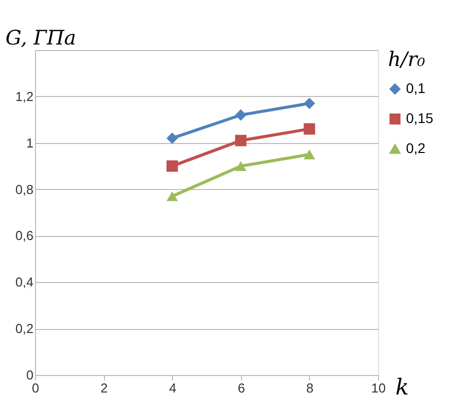  What do you see at coordinates (104, 388) in the screenshot?
I see `x-tick-label: 2` at bounding box center [104, 388].